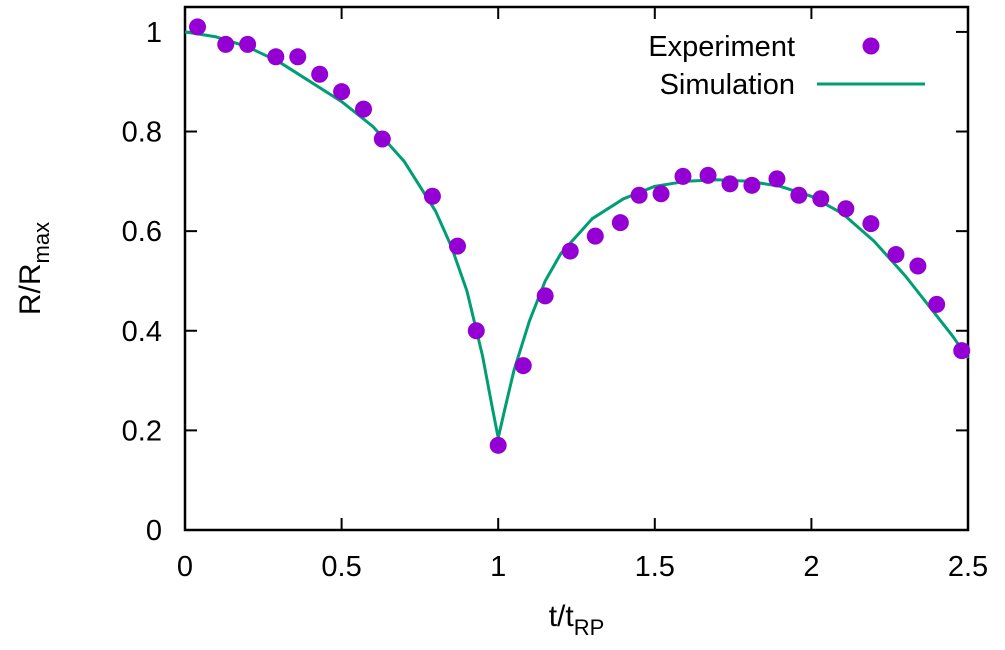  Describe the element at coordinates (30, 289) in the screenshot. I see `y-axis-title-main: R/R` at that location.